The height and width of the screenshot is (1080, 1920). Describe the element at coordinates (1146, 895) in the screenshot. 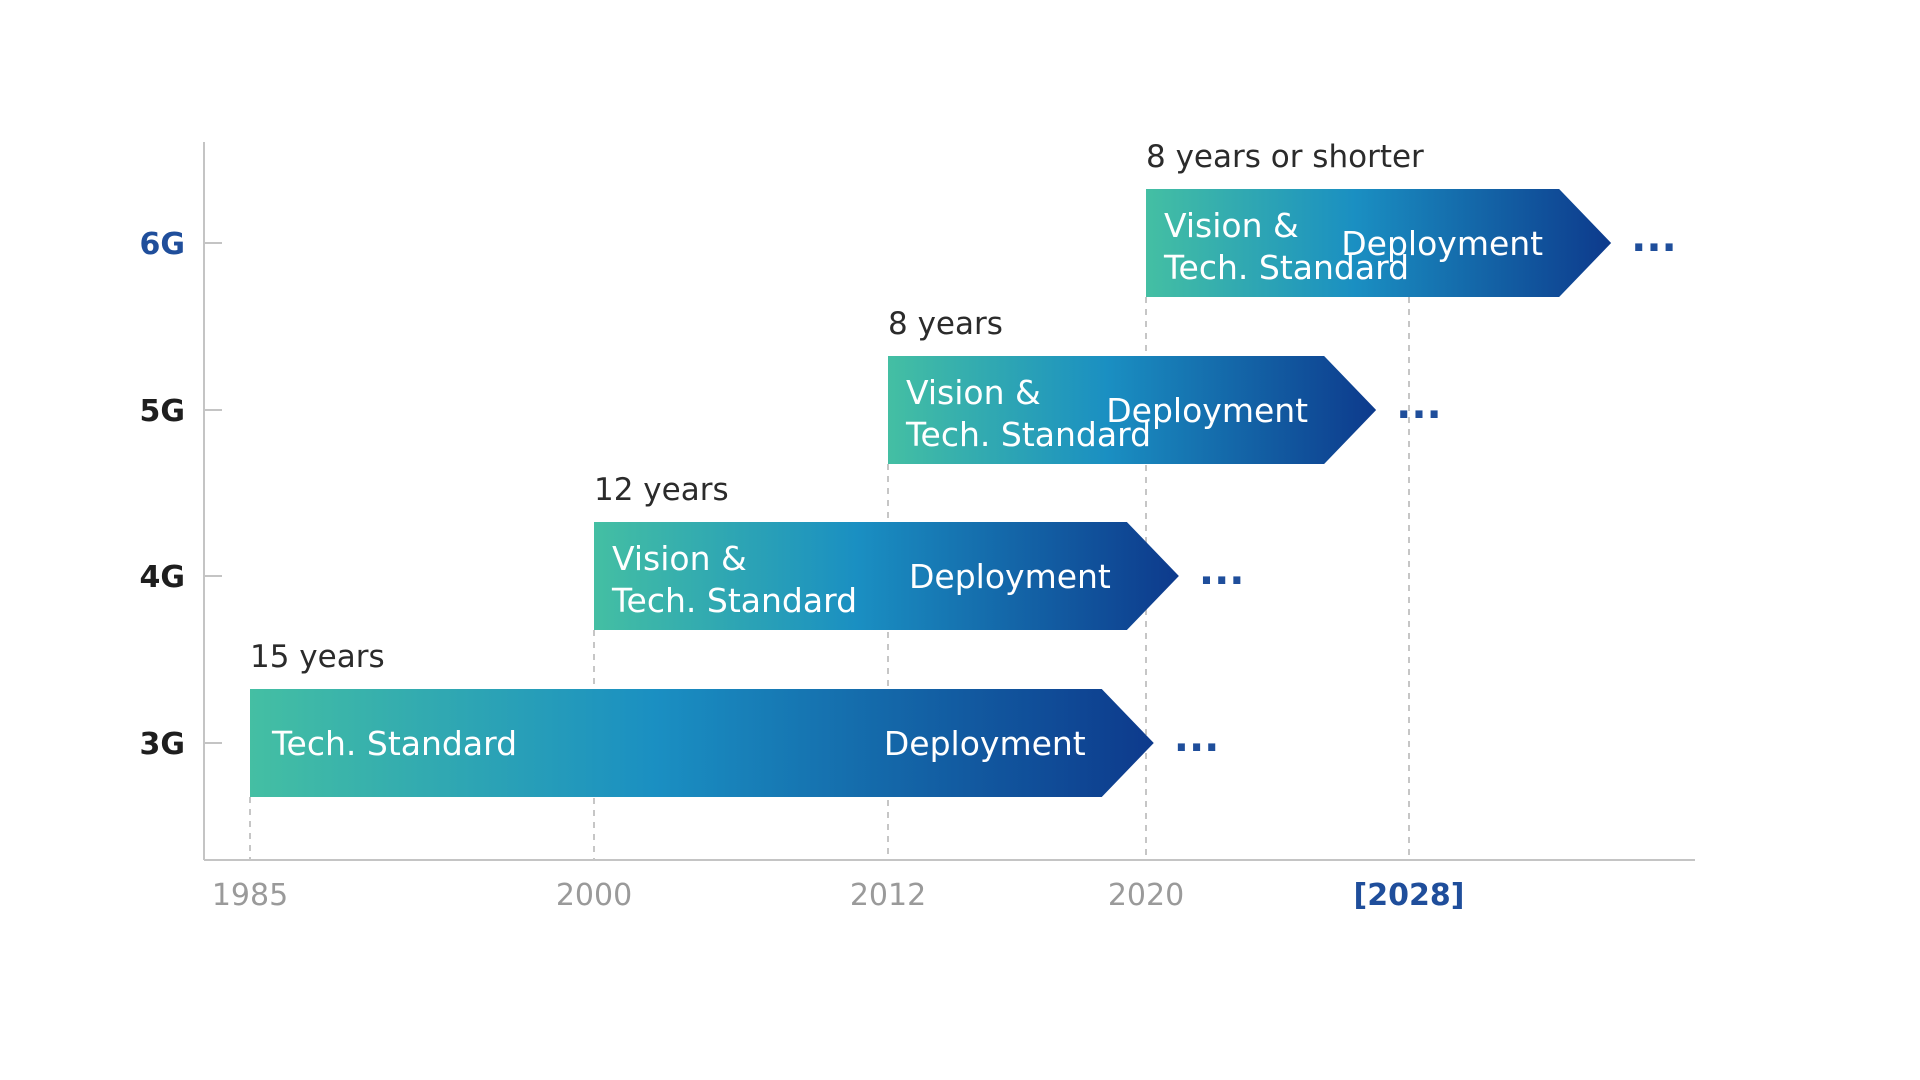

I see `year-label: 2020` at that location.